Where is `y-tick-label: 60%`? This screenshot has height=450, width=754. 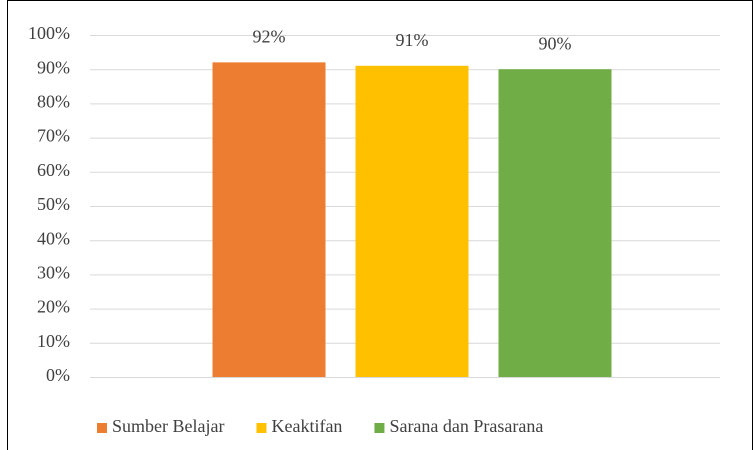 y-tick-label: 60% is located at coordinates (53, 170).